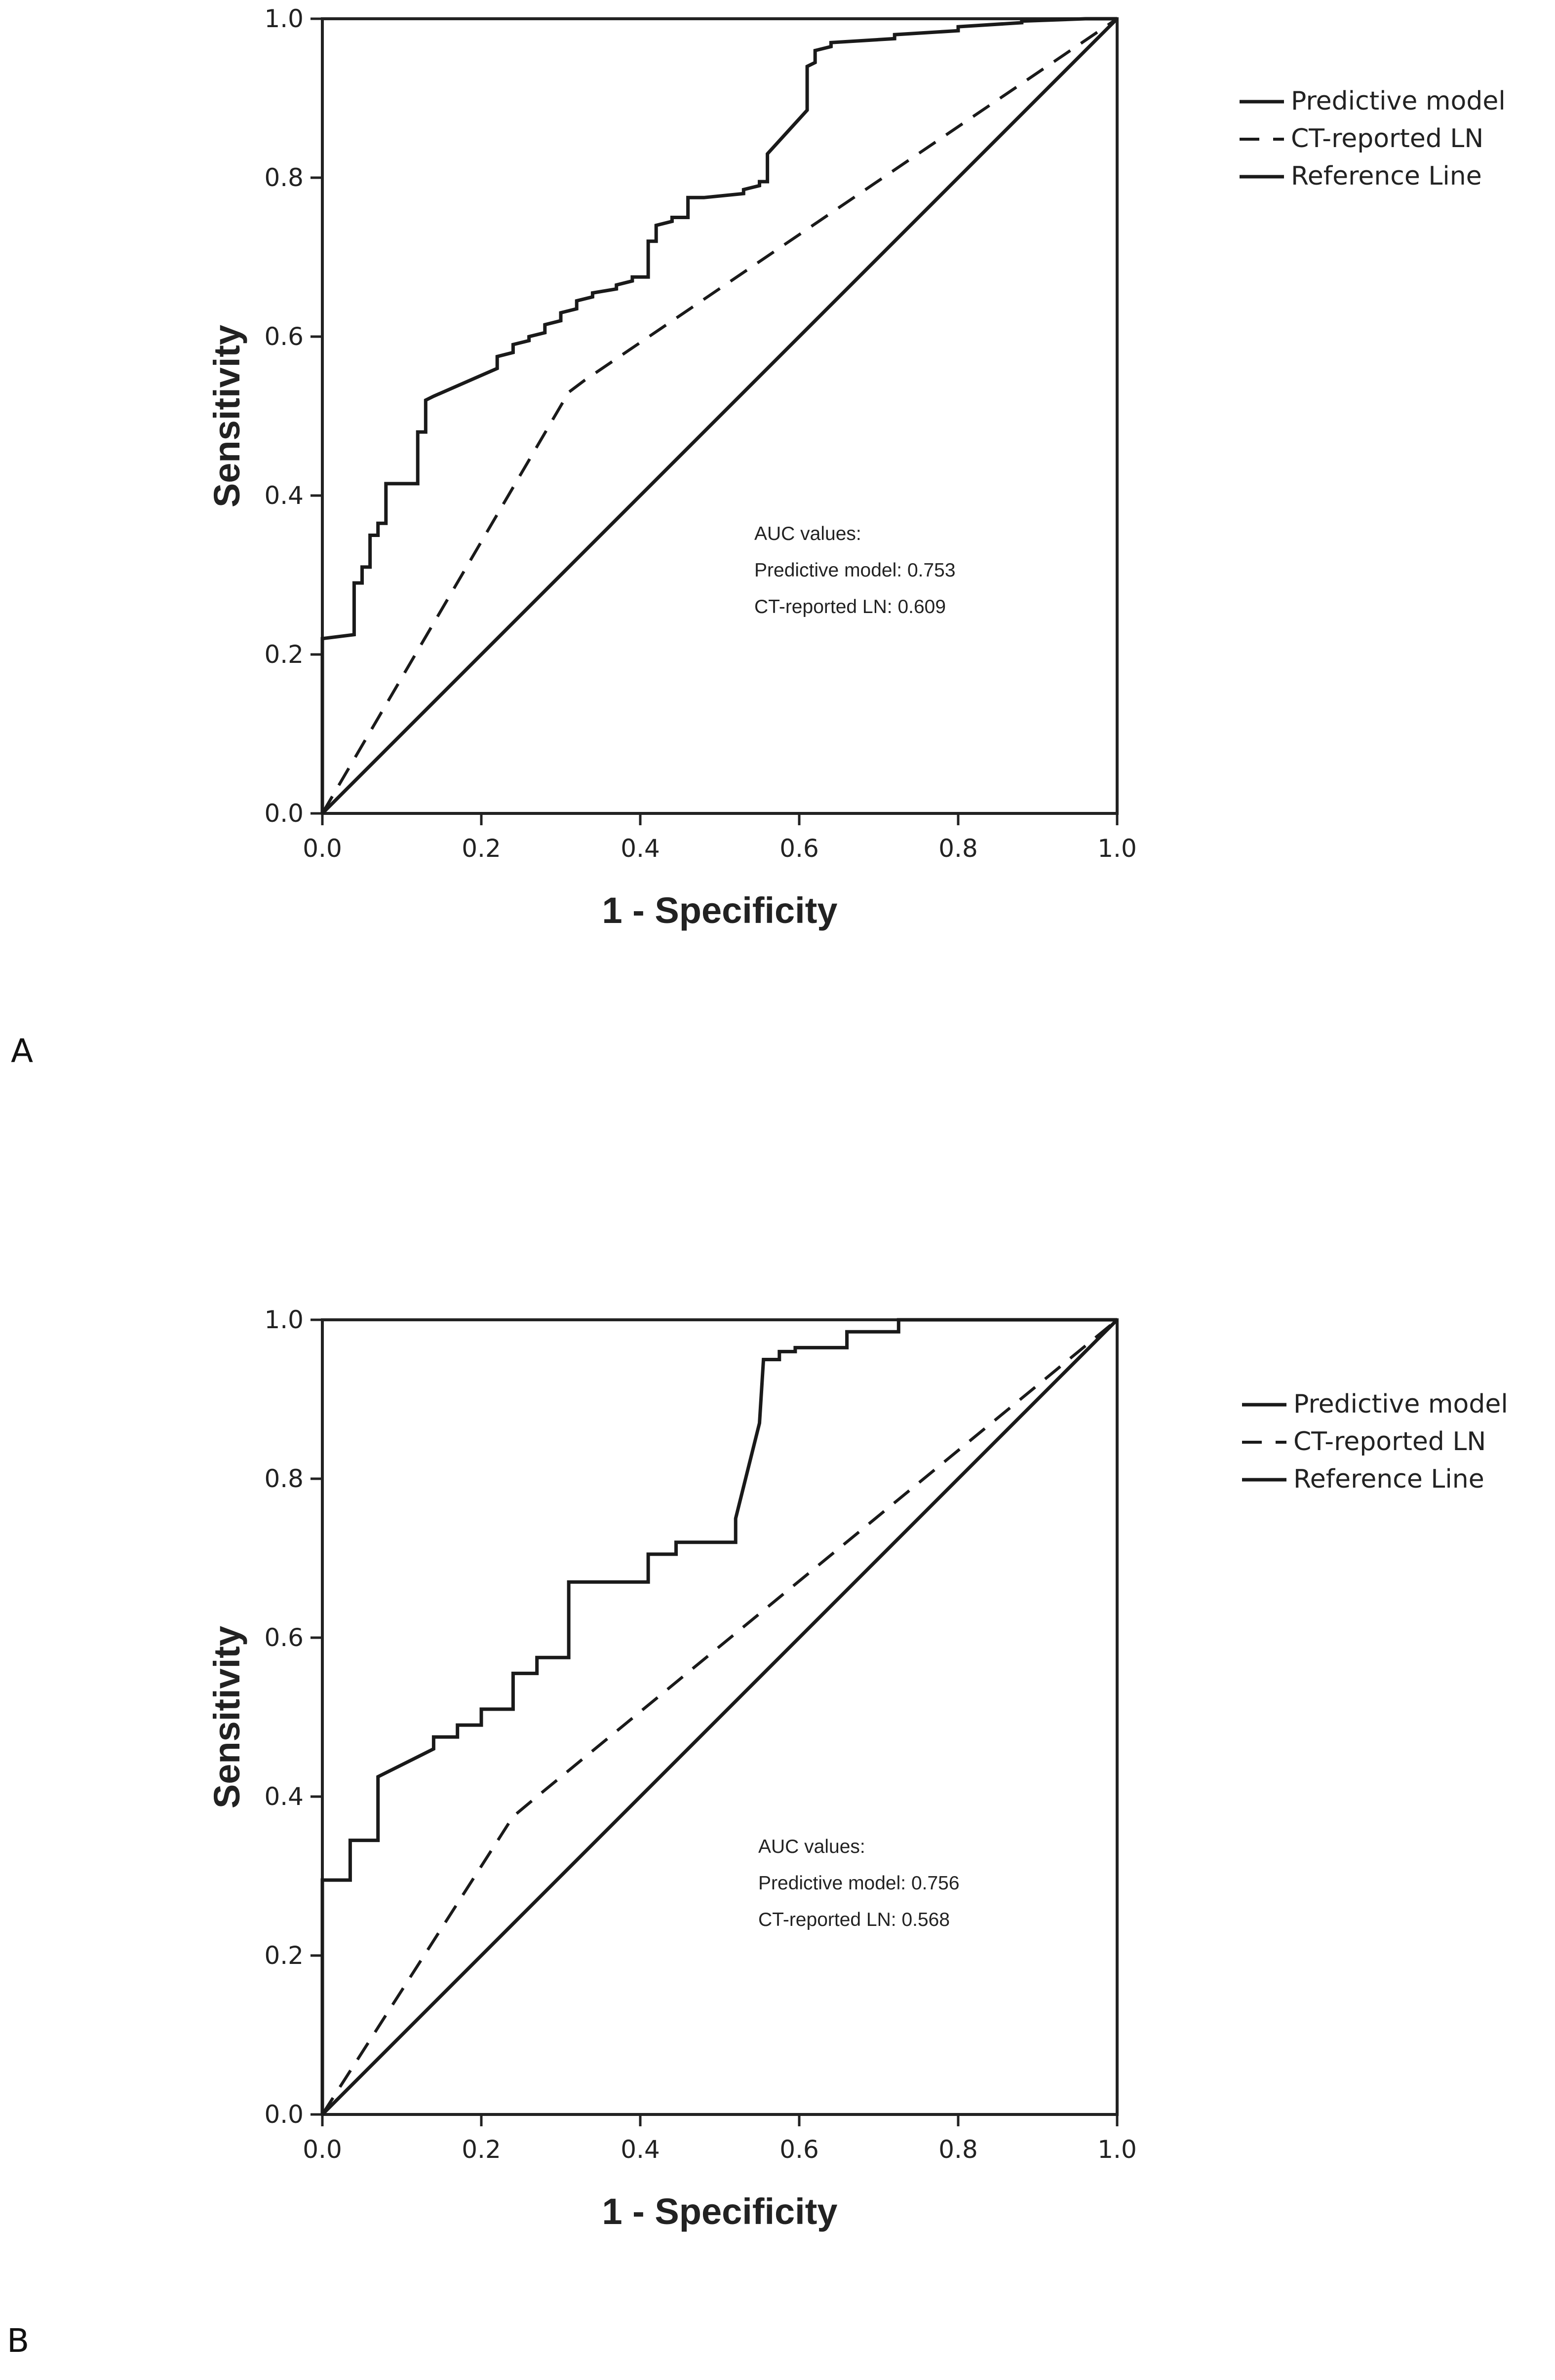 The width and height of the screenshot is (1555, 2380). I want to click on auc-value-line: Predictive model: 0.753, so click(855, 570).